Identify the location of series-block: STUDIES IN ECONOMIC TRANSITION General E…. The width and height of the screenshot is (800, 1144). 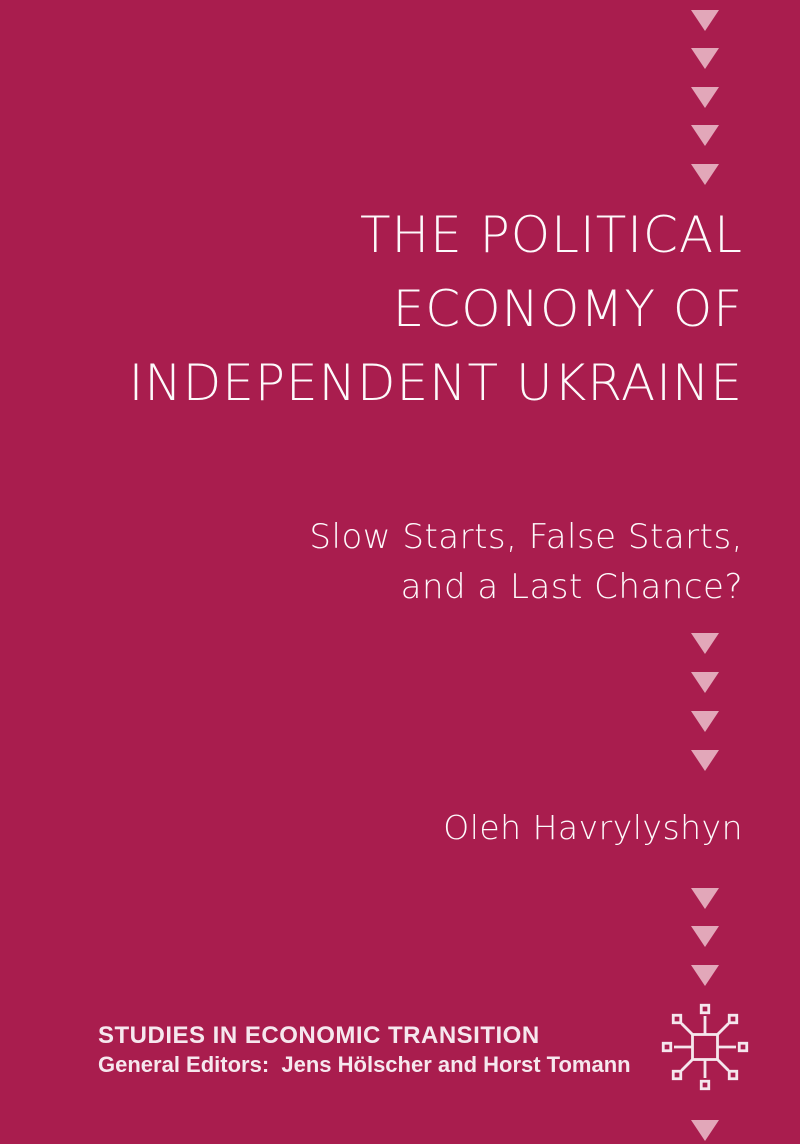
(364, 1050).